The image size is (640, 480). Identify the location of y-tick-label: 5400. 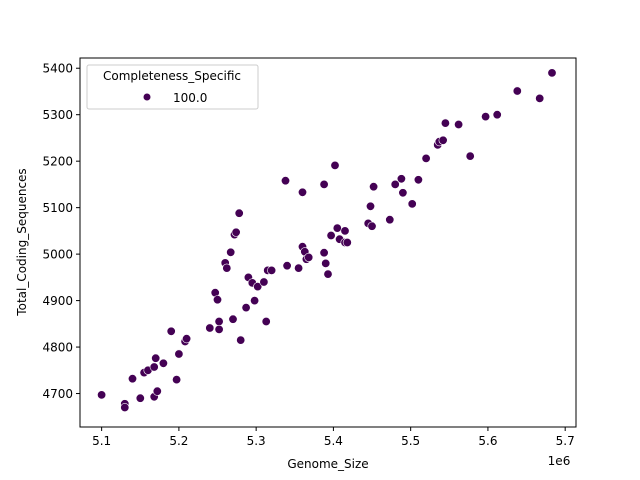
(57, 69).